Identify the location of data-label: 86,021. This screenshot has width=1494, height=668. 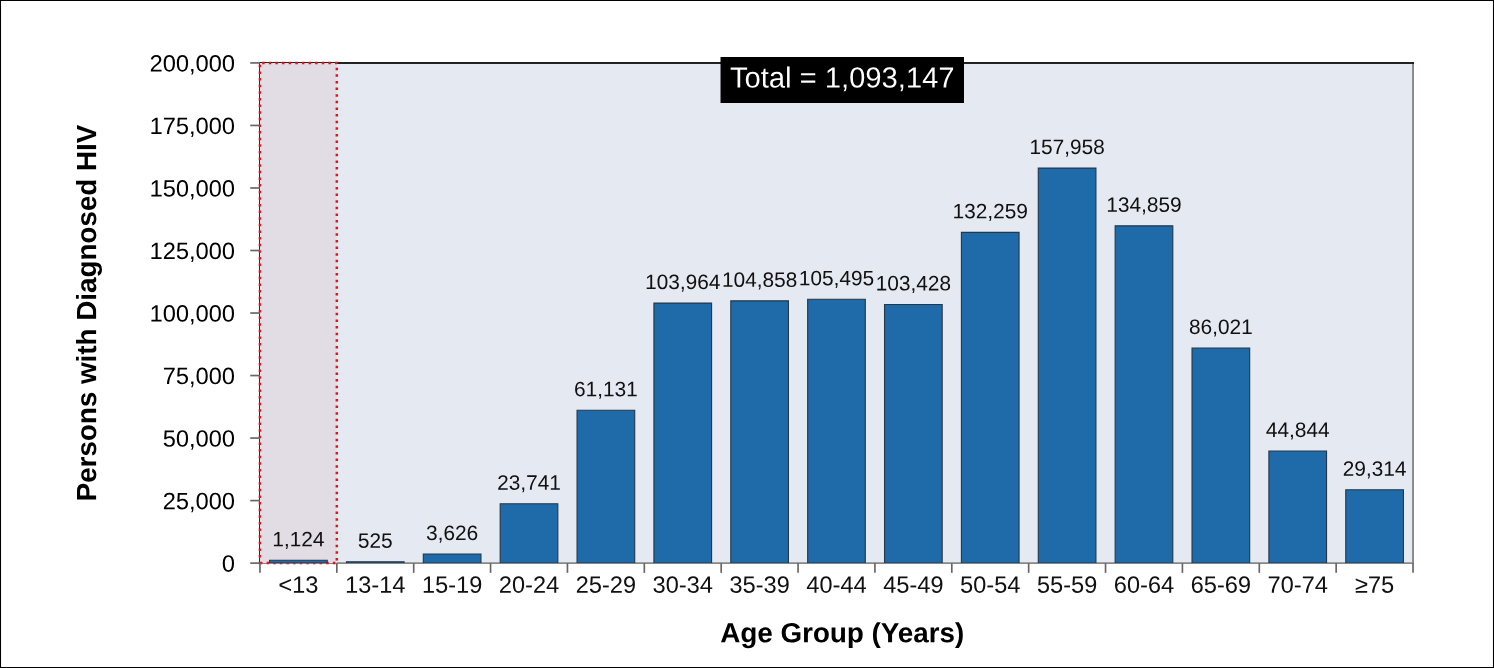
(1220, 328).